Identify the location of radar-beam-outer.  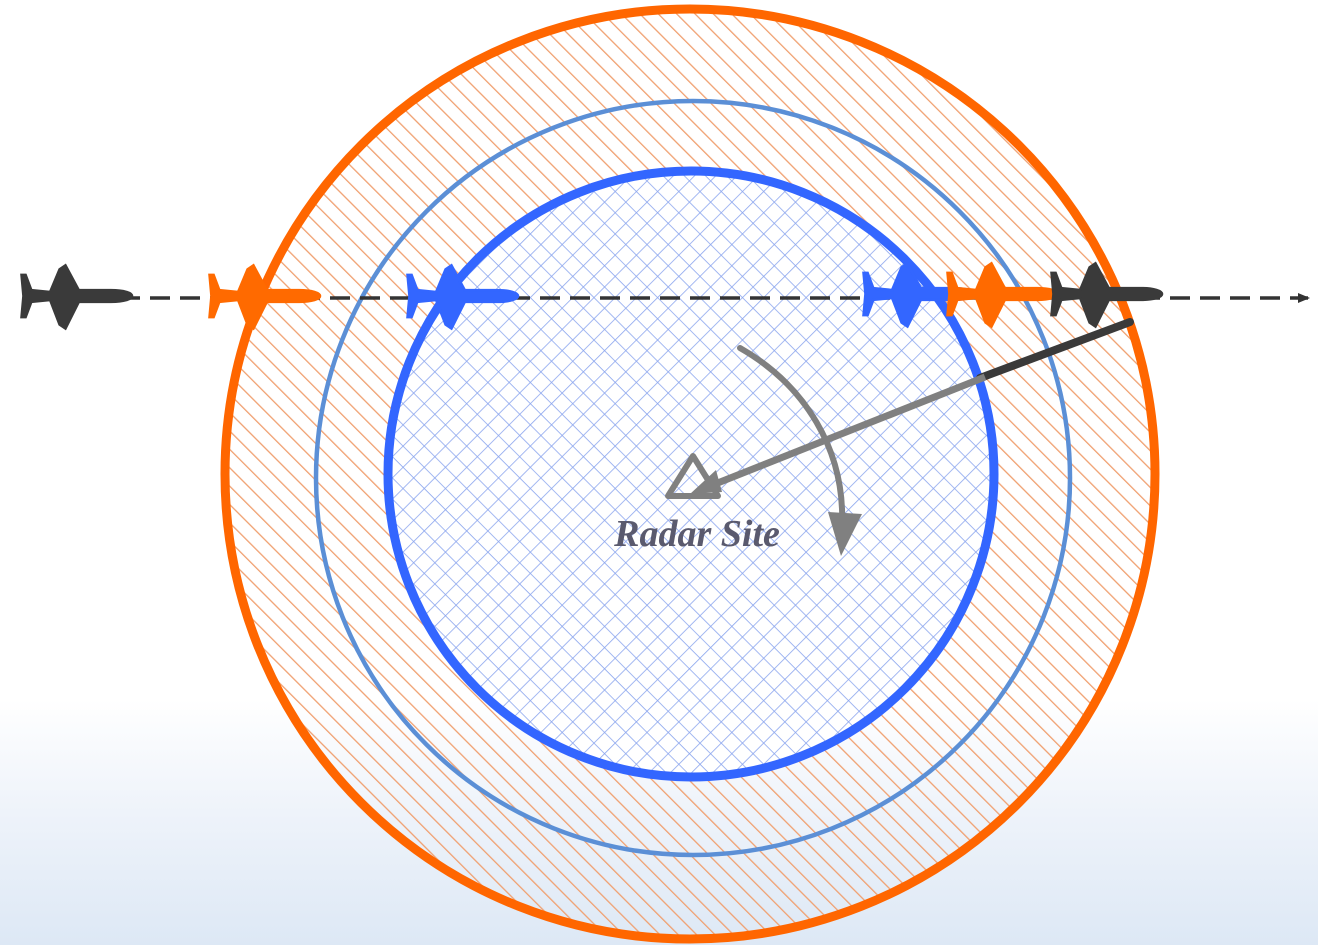
(1055, 350).